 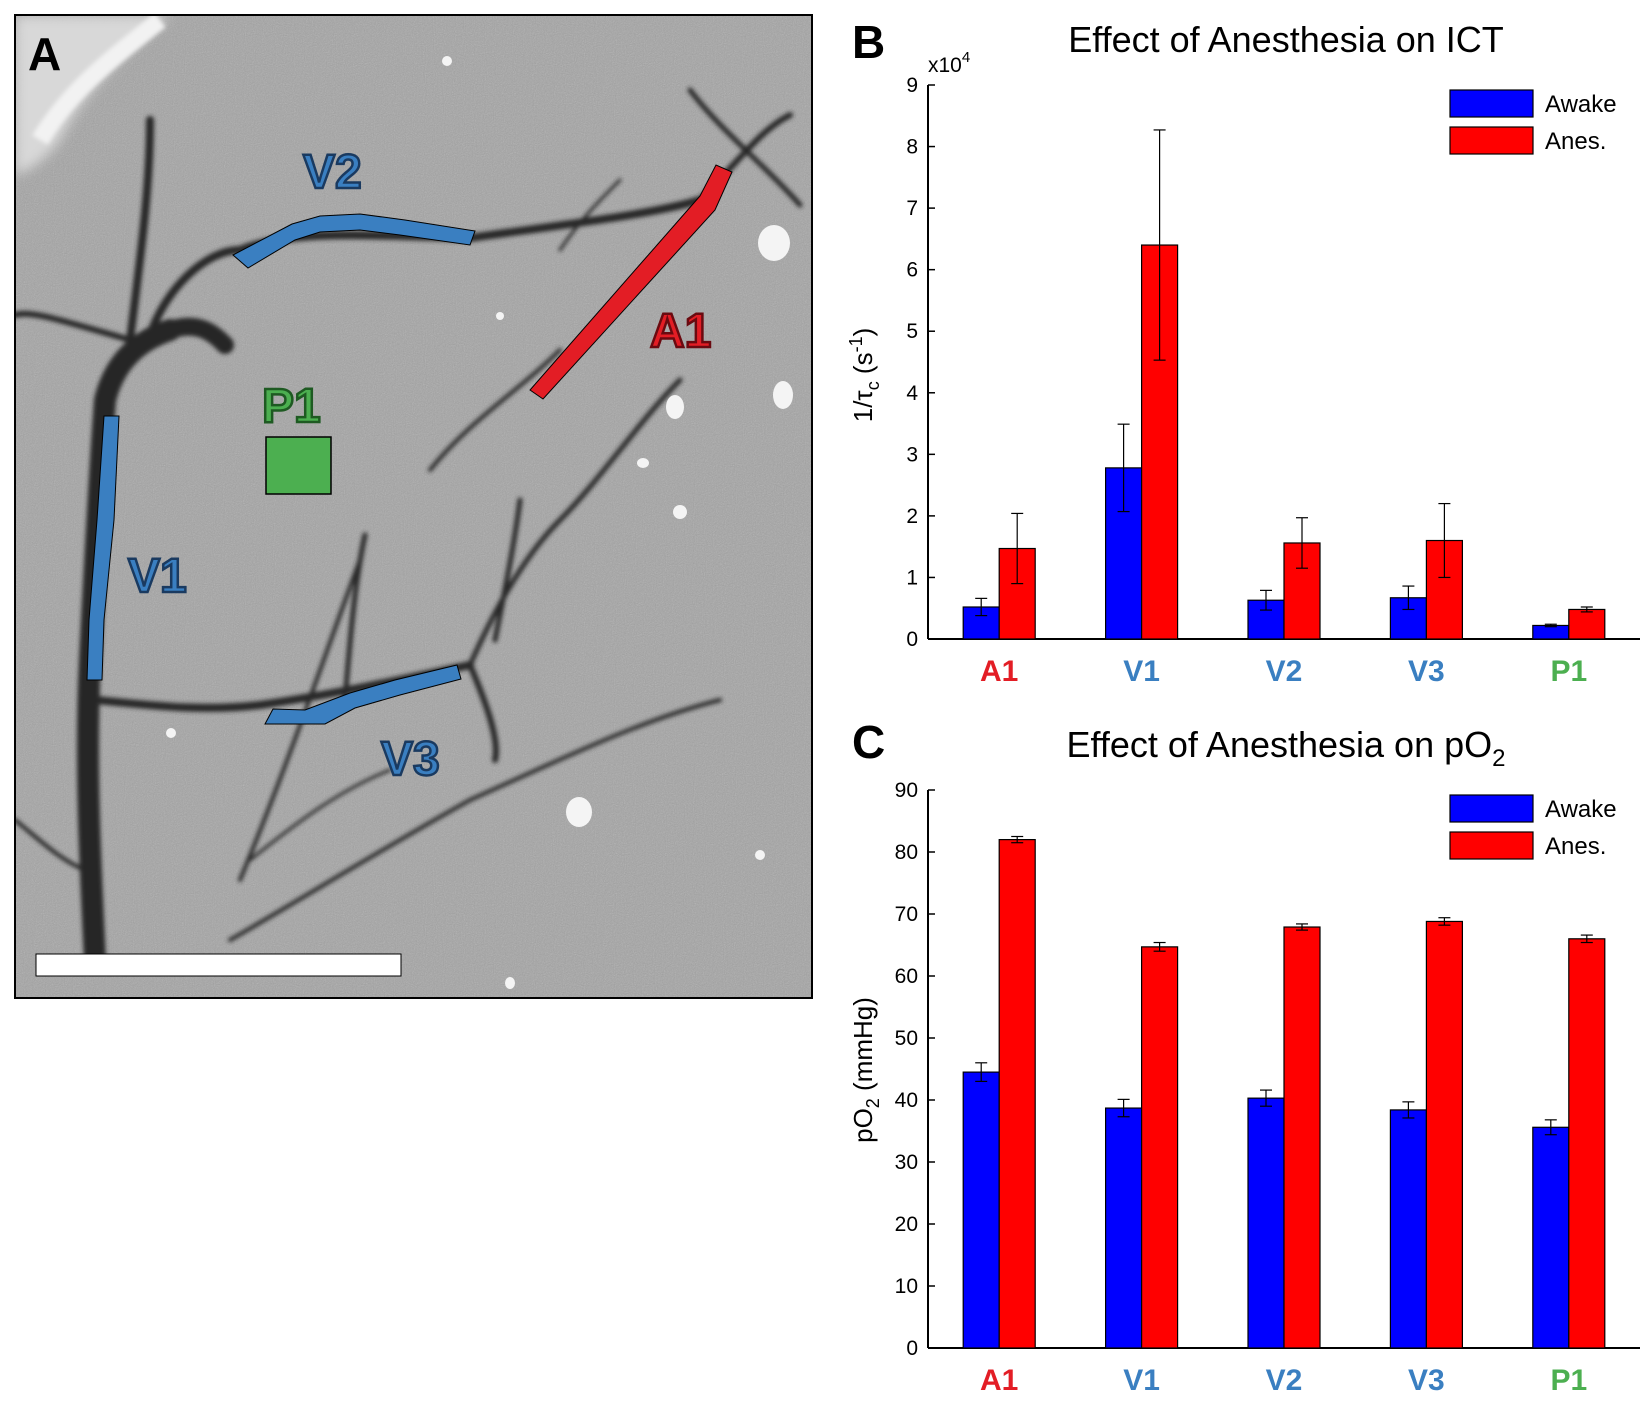 What do you see at coordinates (1551, 1237) in the screenshot?
I see `chart-c-bar-p1-awake` at bounding box center [1551, 1237].